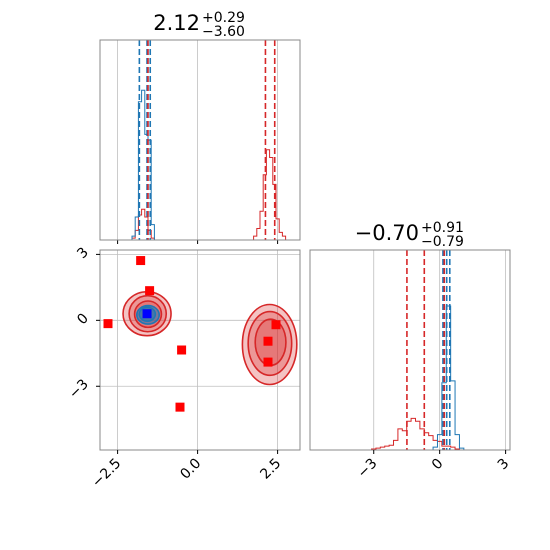 The height and width of the screenshot is (550, 550). Describe the element at coordinates (190, 469) in the screenshot. I see `joint-x-tick-label: 0.0` at that location.